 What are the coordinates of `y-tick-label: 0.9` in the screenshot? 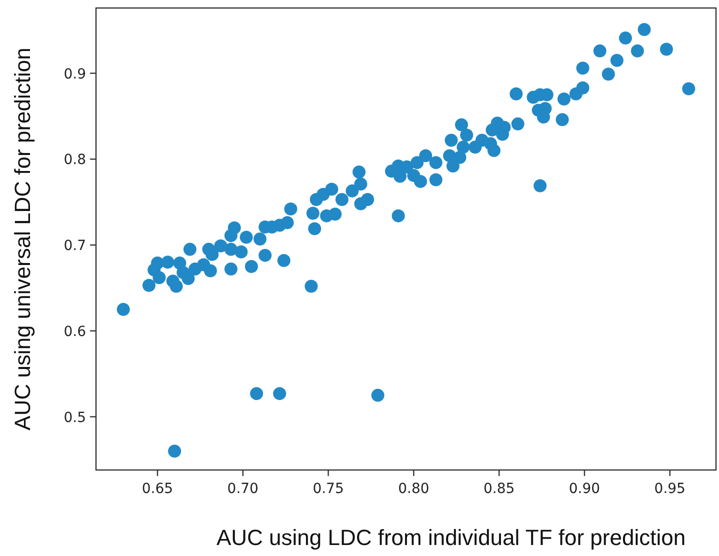 It's located at (75, 74).